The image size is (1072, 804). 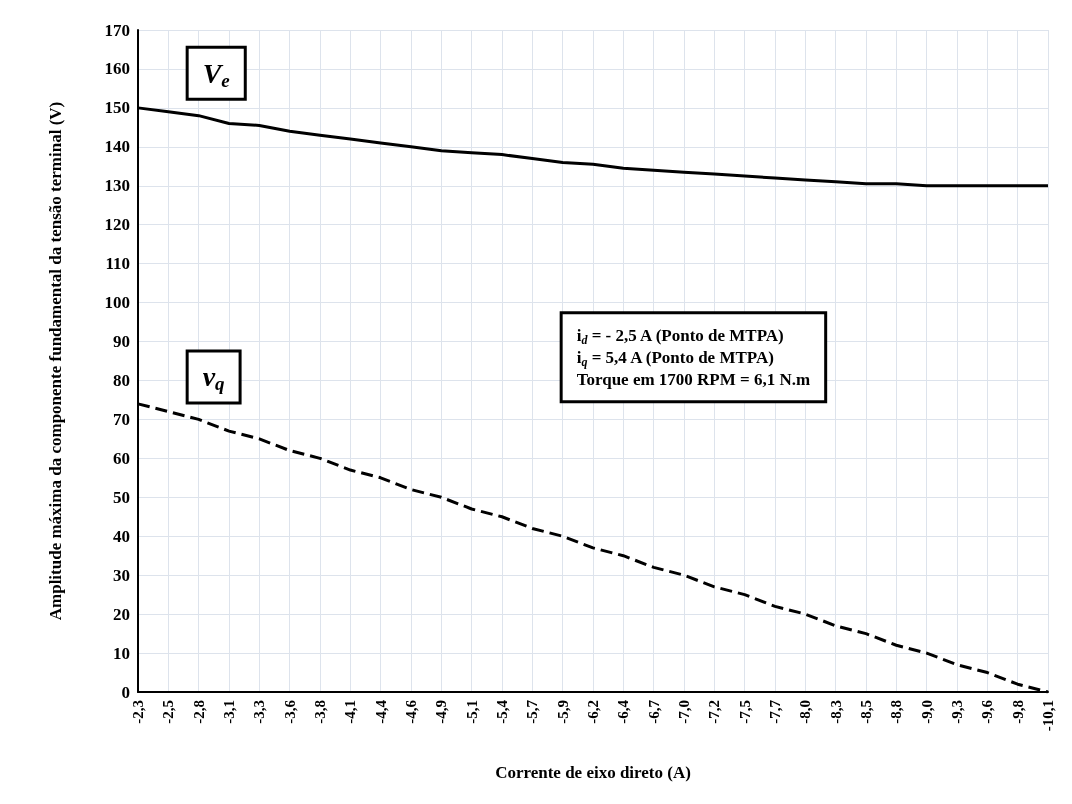 I want to click on x-tick-label: -7,2, so click(x=714, y=712).